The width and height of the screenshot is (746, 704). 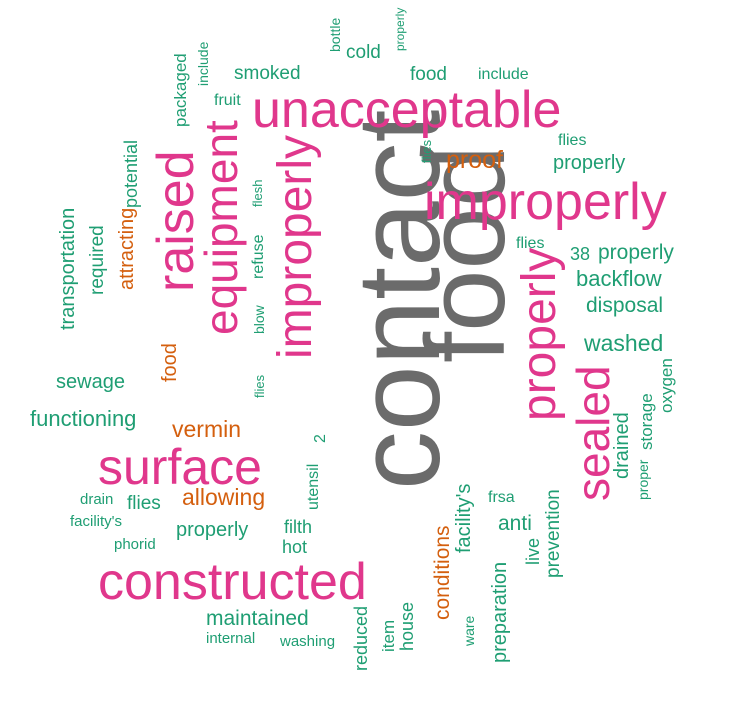 What do you see at coordinates (267, 73) in the screenshot?
I see `word-smoked: smoked` at bounding box center [267, 73].